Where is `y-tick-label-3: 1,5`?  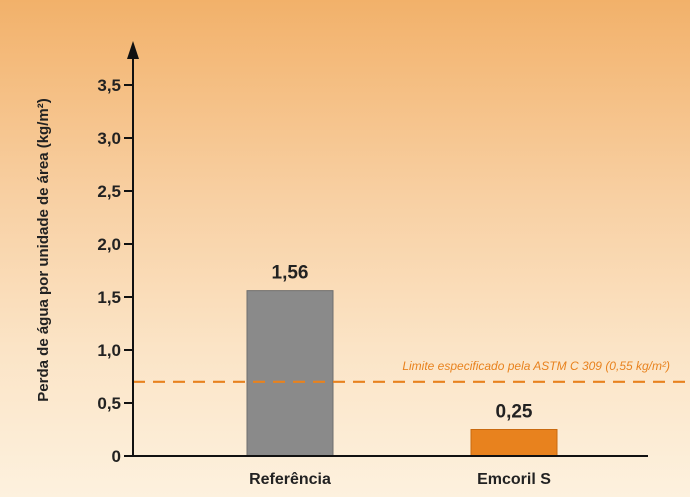 y-tick-label-3: 1,5 is located at coordinates (109, 297).